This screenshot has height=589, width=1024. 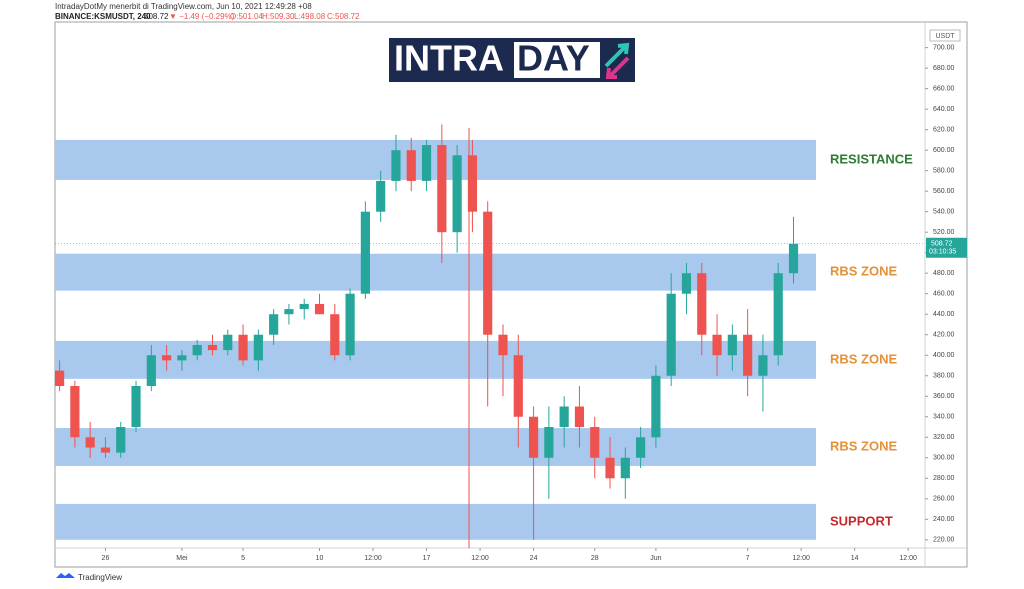 What do you see at coordinates (944, 437) in the screenshot?
I see `y-tick-label: 320.00` at bounding box center [944, 437].